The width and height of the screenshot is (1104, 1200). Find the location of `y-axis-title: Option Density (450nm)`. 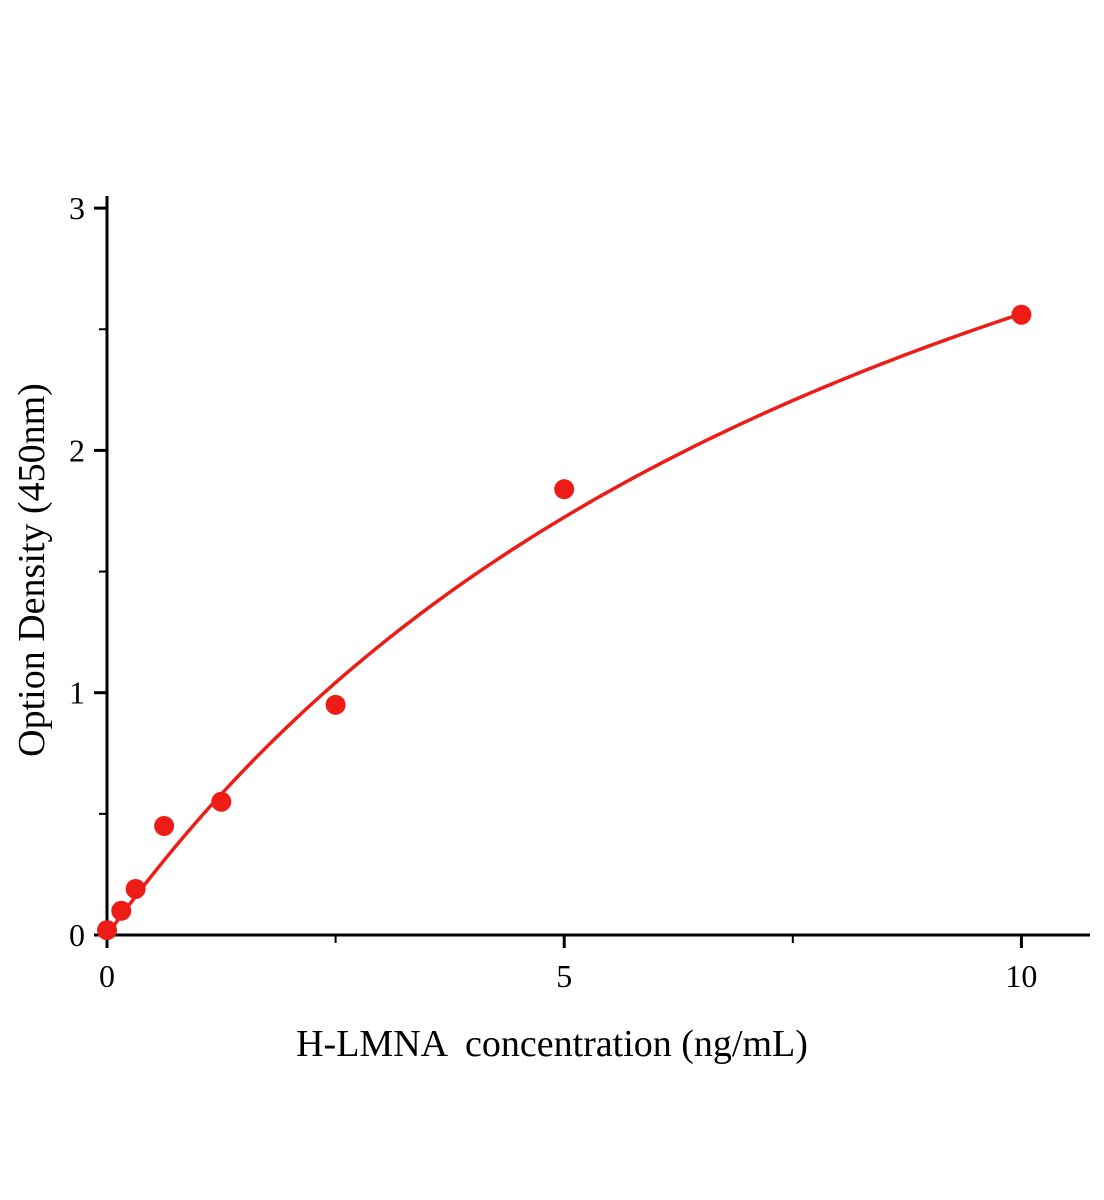

y-axis-title: Option Density (450nm) is located at coordinates (32, 570).